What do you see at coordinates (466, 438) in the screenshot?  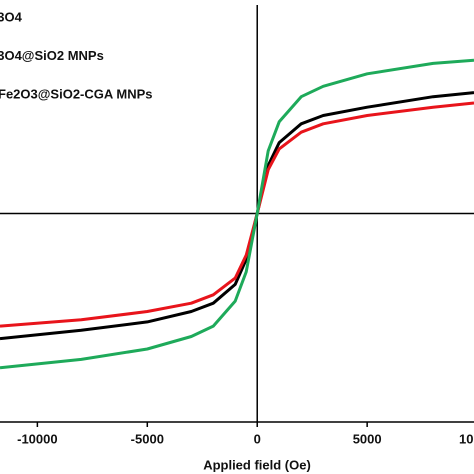 I see `x-tick-label: 10000` at bounding box center [466, 438].